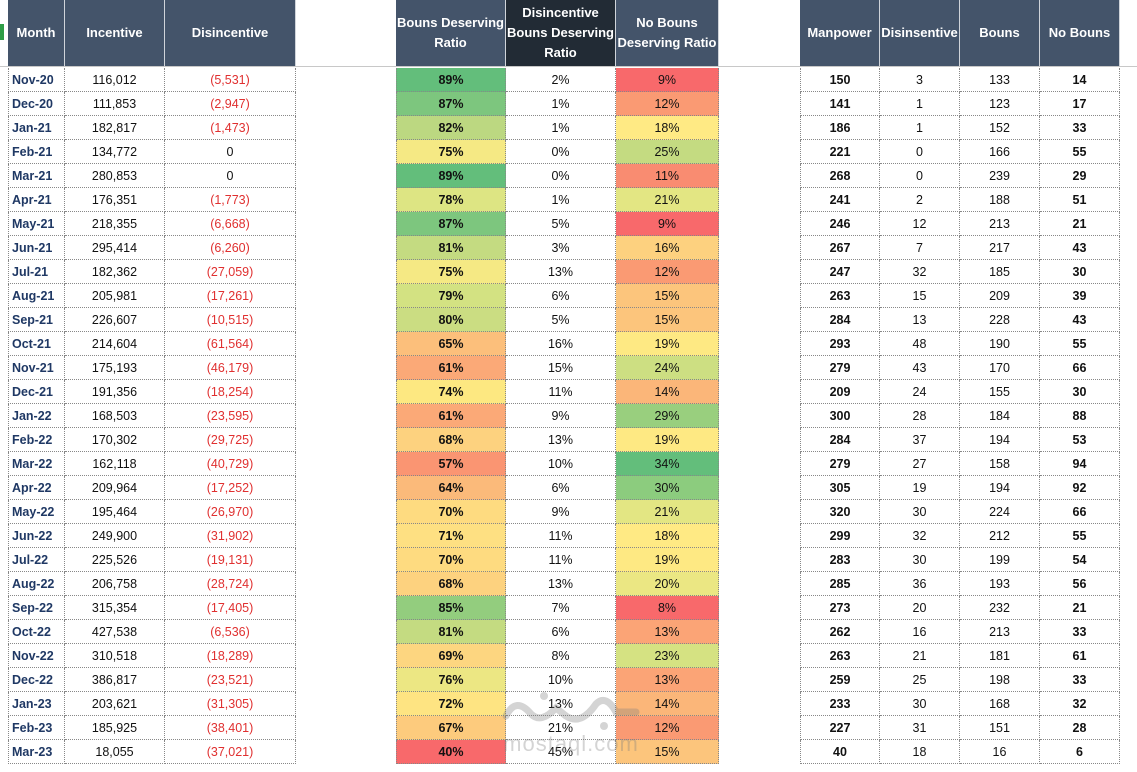 This screenshot has height=772, width=1137. What do you see at coordinates (230, 560) in the screenshot?
I see `cell-disincentive: (19,131)` at bounding box center [230, 560].